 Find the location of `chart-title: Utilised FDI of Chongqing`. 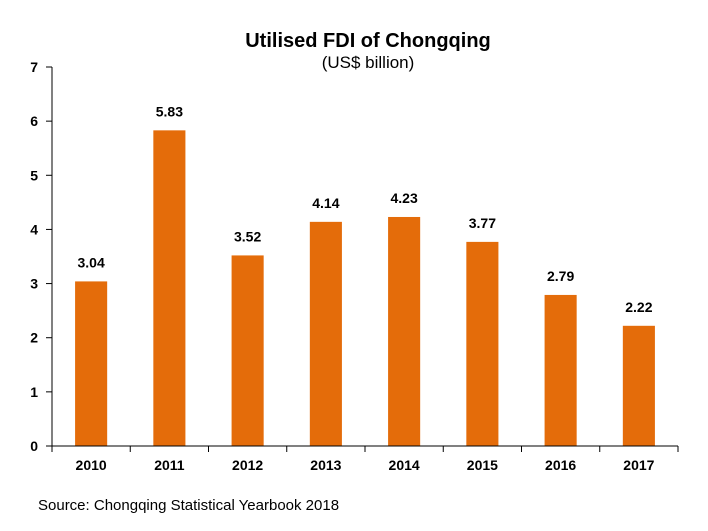

chart-title: Utilised FDI of Chongqing is located at coordinates (368, 41).